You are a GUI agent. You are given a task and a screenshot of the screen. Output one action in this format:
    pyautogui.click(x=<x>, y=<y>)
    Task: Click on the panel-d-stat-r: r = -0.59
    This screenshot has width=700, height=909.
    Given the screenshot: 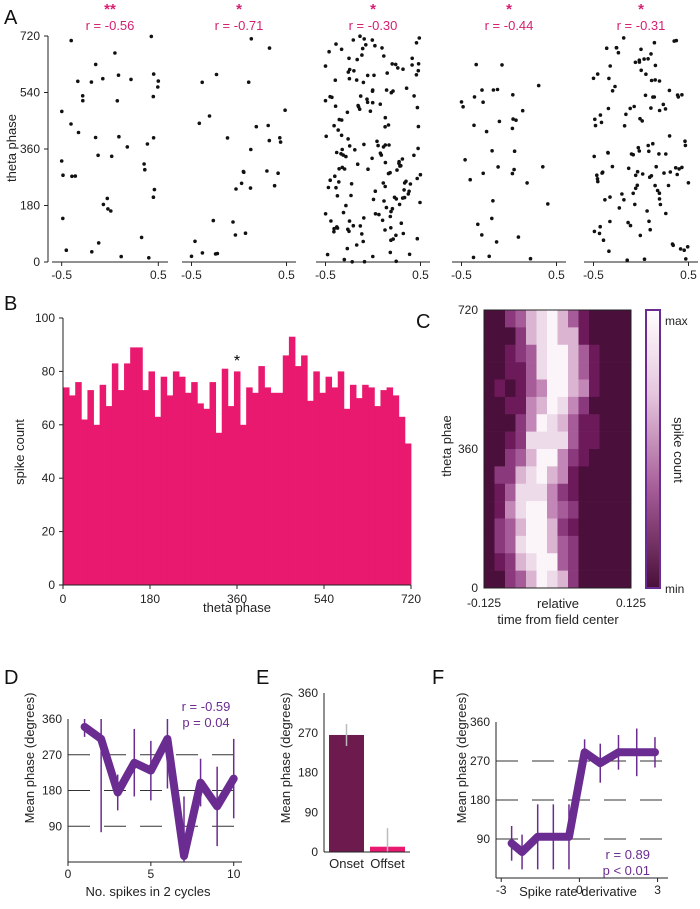 What is the action you would take?
    pyautogui.click(x=206, y=706)
    